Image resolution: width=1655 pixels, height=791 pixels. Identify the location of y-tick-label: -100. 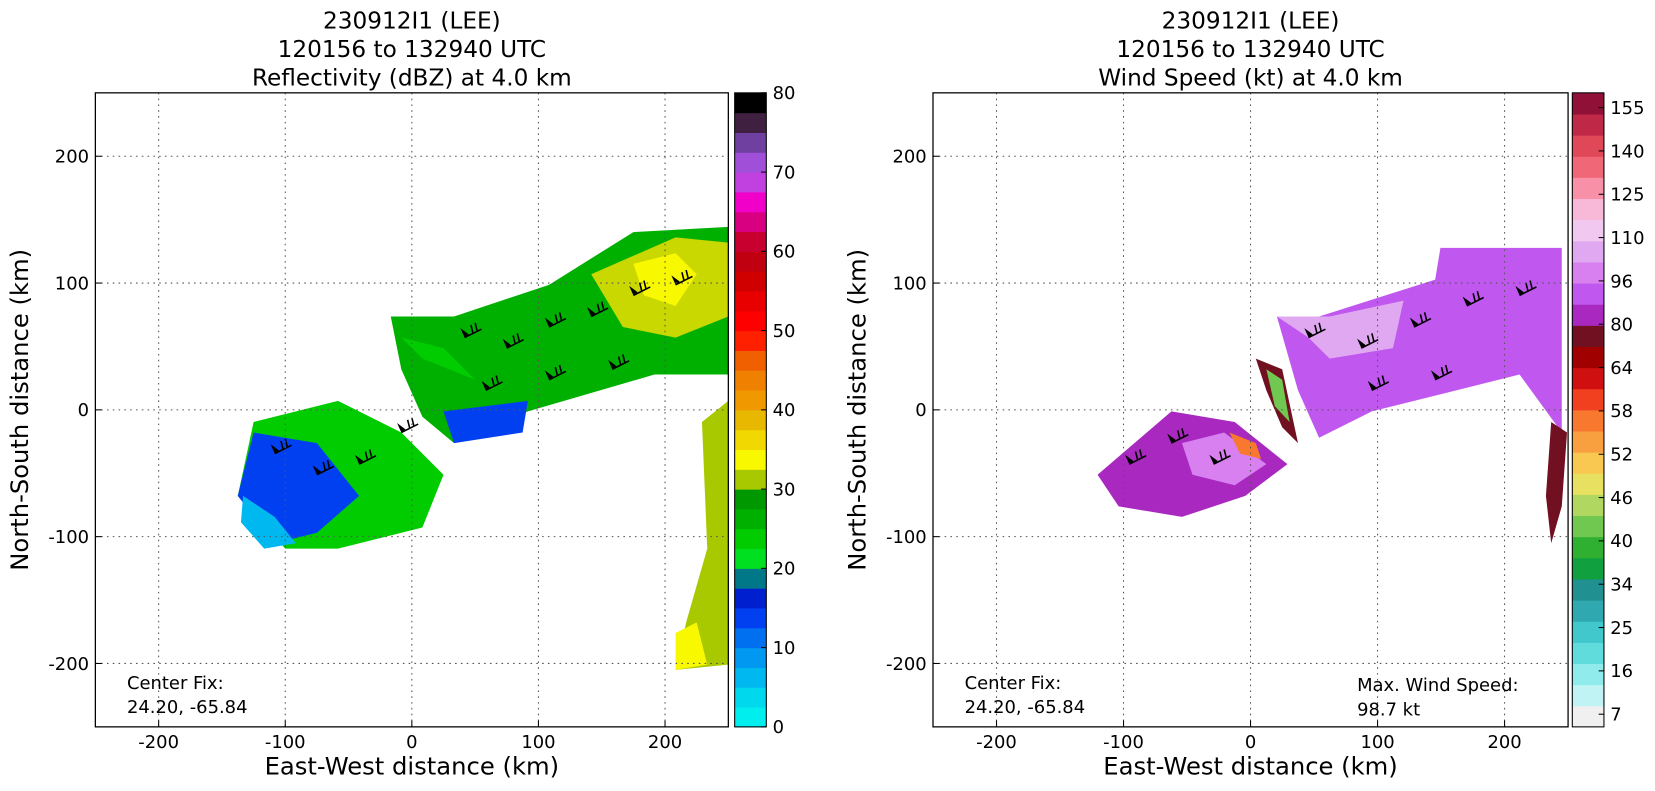
(906, 537).